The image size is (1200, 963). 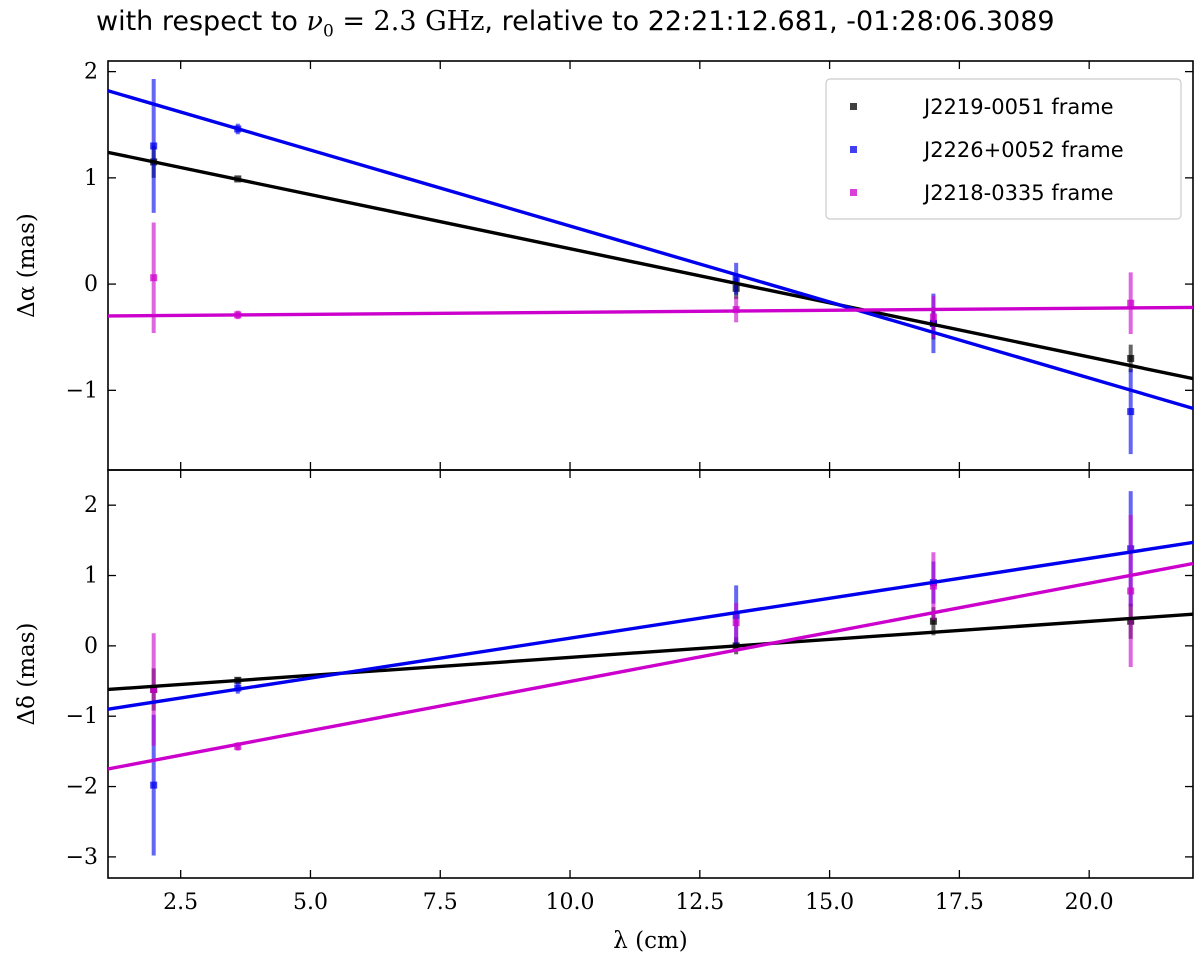 I want to click on bottom-ytick-label: 2, so click(x=91, y=505).